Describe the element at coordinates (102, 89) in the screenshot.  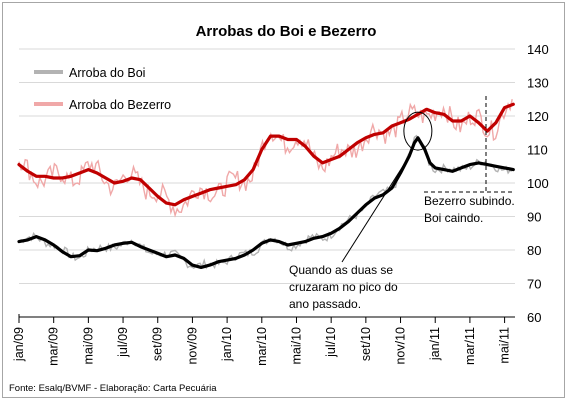
I see `legend: Arroba do Boi Arroba do Bezerro` at that location.